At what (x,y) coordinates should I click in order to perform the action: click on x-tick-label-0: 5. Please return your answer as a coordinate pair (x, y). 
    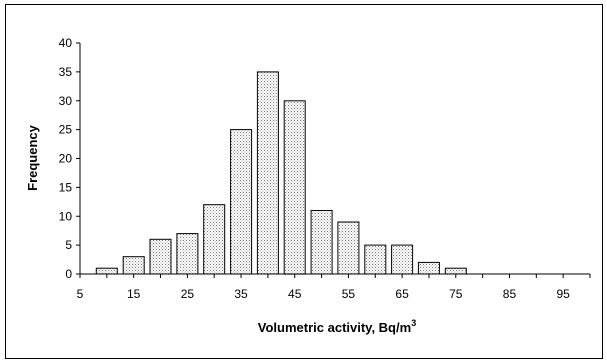
    Looking at the image, I should click on (80, 294).